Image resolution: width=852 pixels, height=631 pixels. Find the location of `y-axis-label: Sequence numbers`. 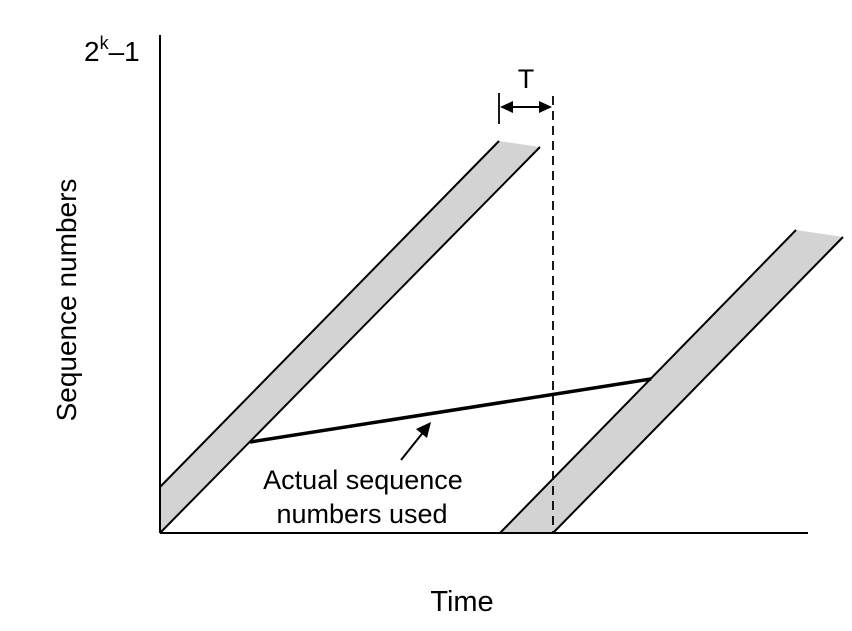

y-axis-label: Sequence numbers is located at coordinates (66, 300).